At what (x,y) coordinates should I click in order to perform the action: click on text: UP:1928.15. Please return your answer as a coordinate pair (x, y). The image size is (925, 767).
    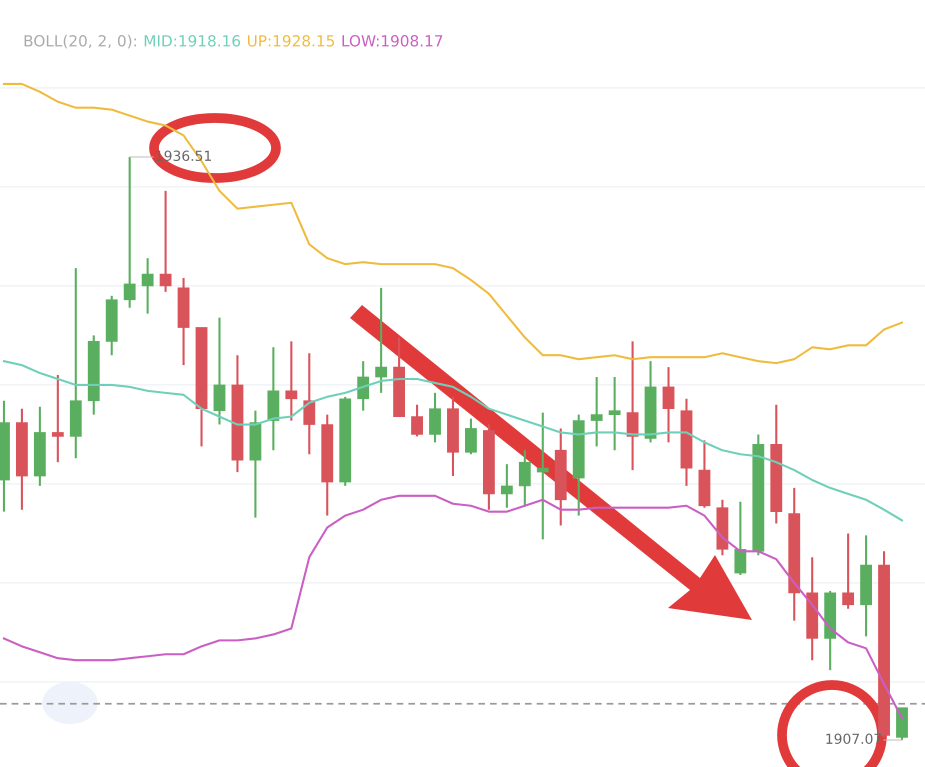
    Looking at the image, I should click on (291, 41).